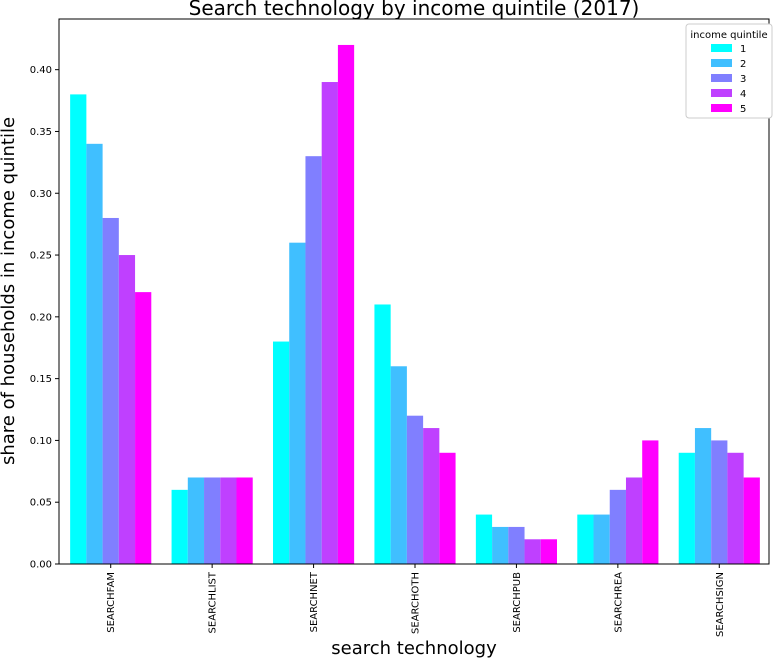 The image size is (776, 662). What do you see at coordinates (111, 602) in the screenshot?
I see `x-tick-label-searchfam: SEARCHFAM` at bounding box center [111, 602].